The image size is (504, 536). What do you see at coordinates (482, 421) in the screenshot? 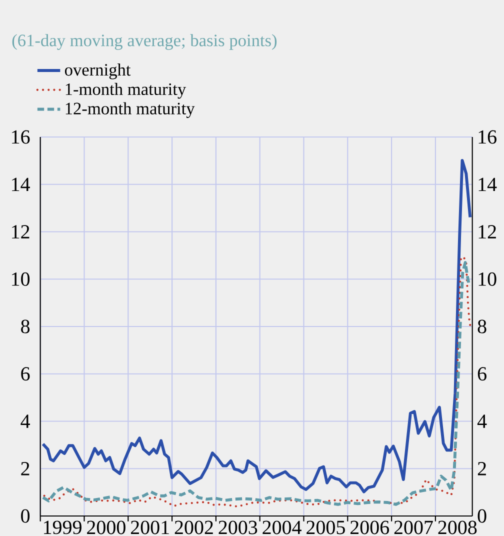
I see `y2-tick-label: 4` at bounding box center [482, 421].